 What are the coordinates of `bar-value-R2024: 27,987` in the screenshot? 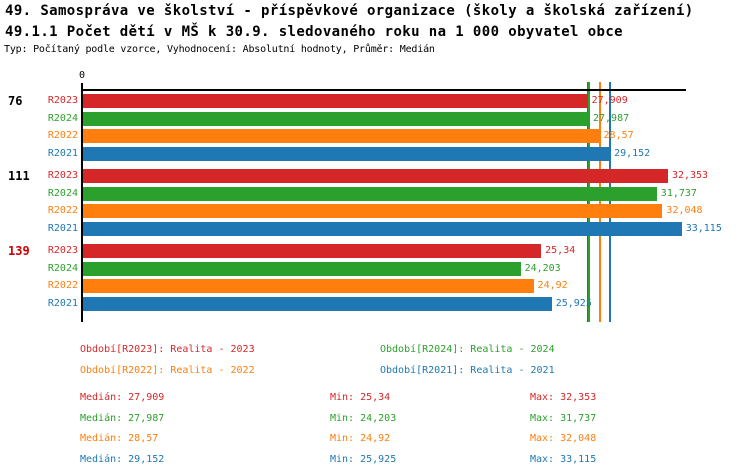 It's located at (611, 118).